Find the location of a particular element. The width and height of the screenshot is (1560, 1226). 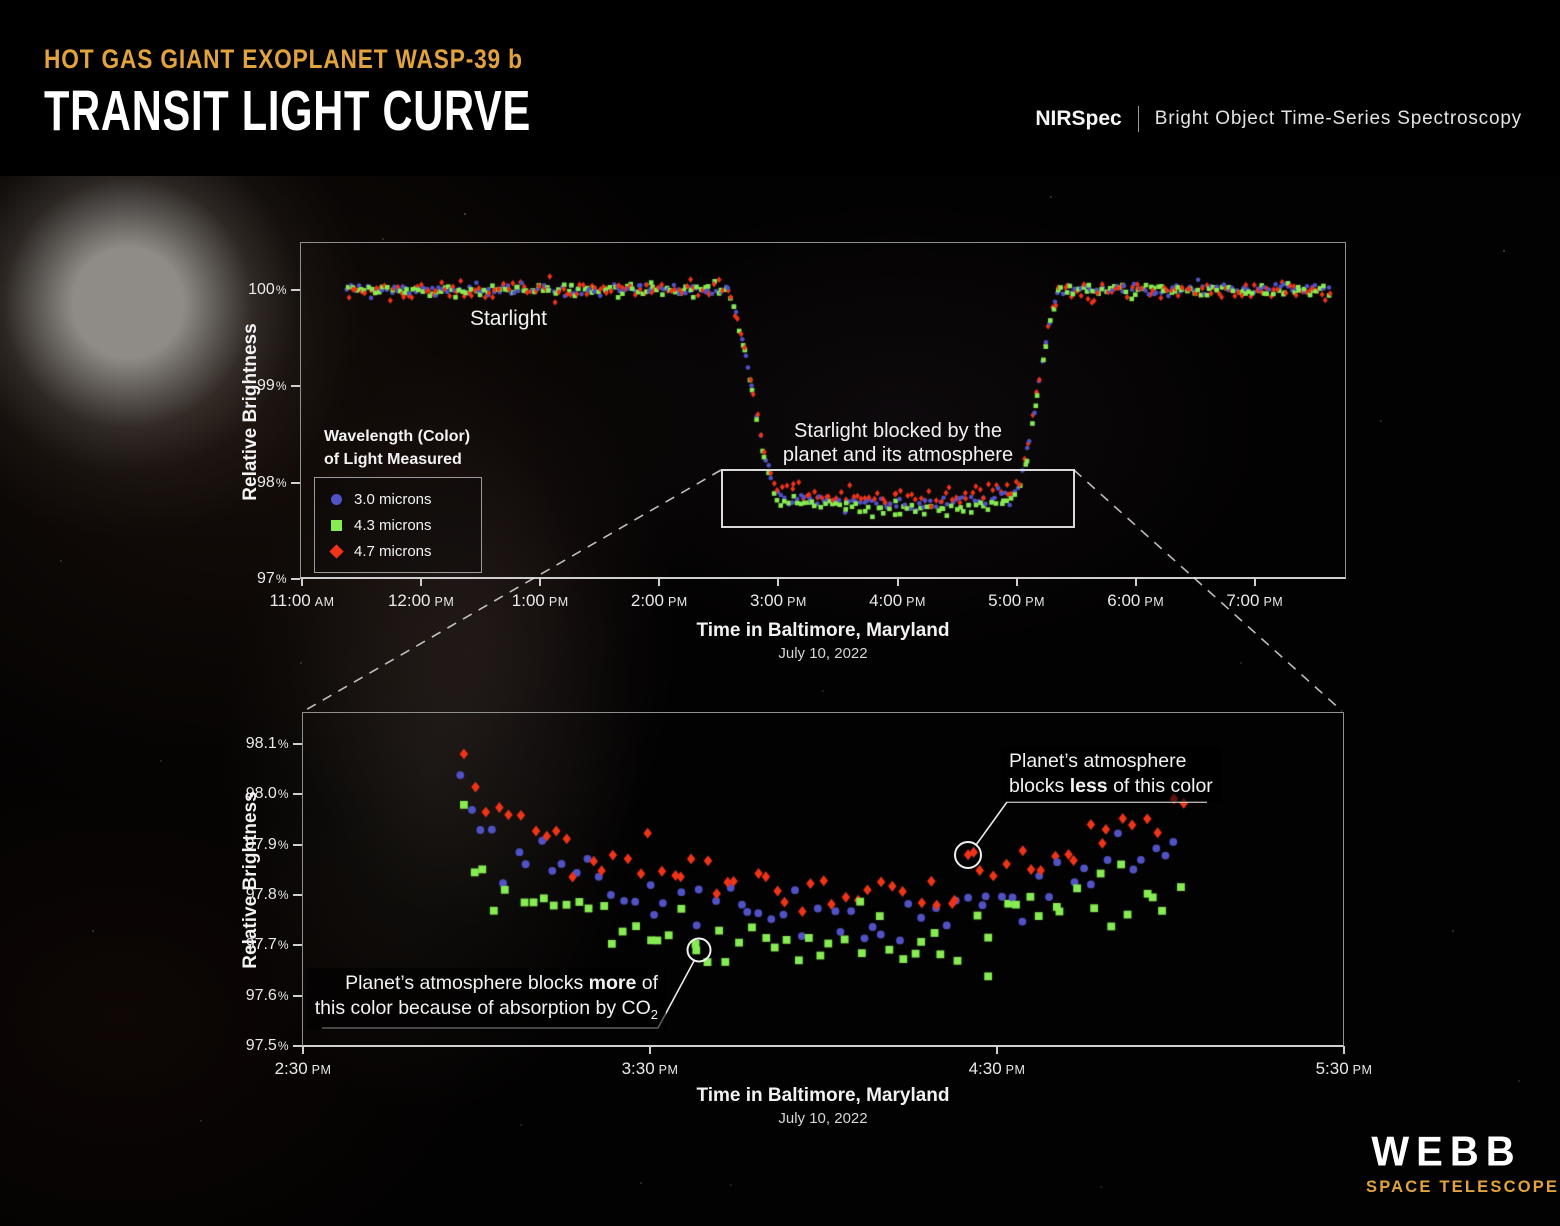

x-tick-label: 6:00 PM is located at coordinates (1136, 600).